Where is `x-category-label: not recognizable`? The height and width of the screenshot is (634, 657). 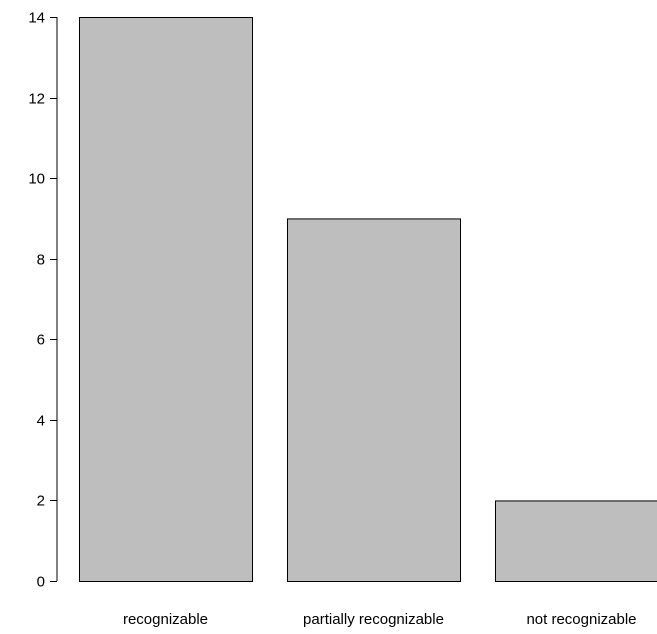 x-category-label: not recognizable is located at coordinates (581, 619).